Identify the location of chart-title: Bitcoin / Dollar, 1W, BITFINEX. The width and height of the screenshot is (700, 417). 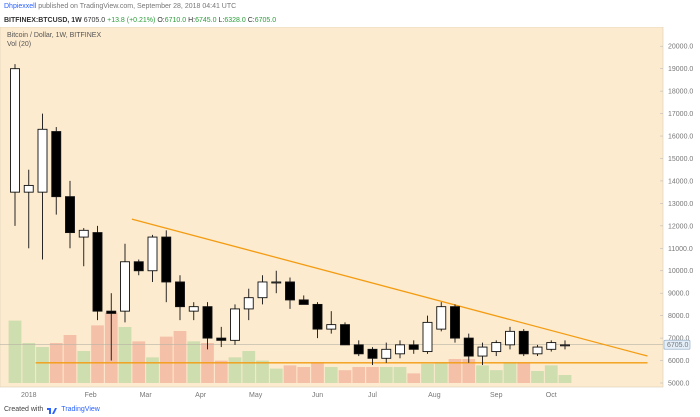
(54, 35).